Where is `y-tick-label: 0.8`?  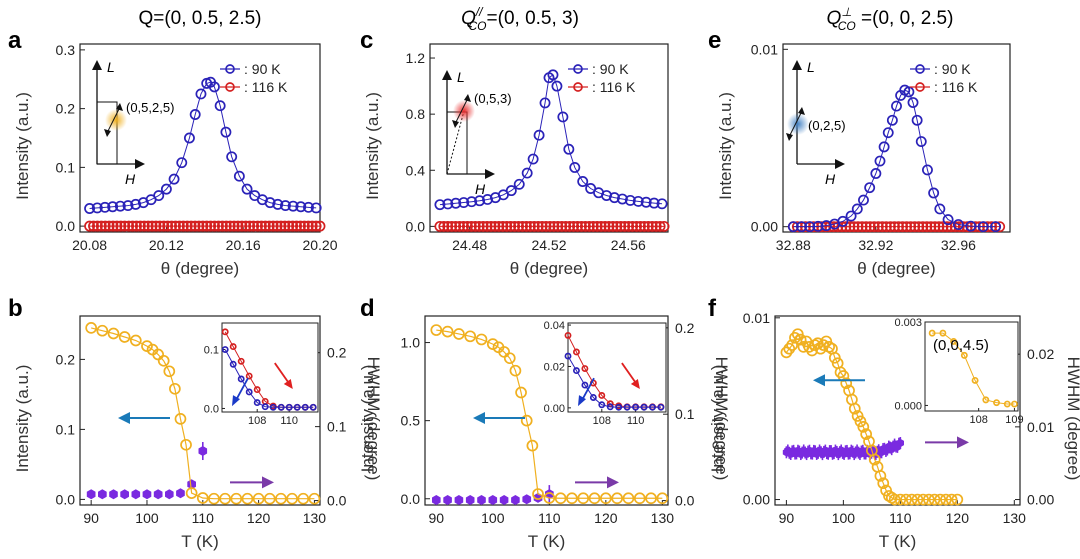
y-tick-label: 0.8 is located at coordinates (416, 114).